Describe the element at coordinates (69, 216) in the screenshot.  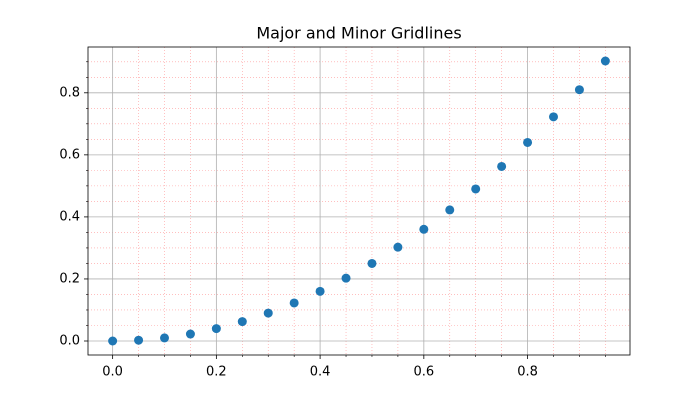
I see `y-tick-label: 0.4` at that location.